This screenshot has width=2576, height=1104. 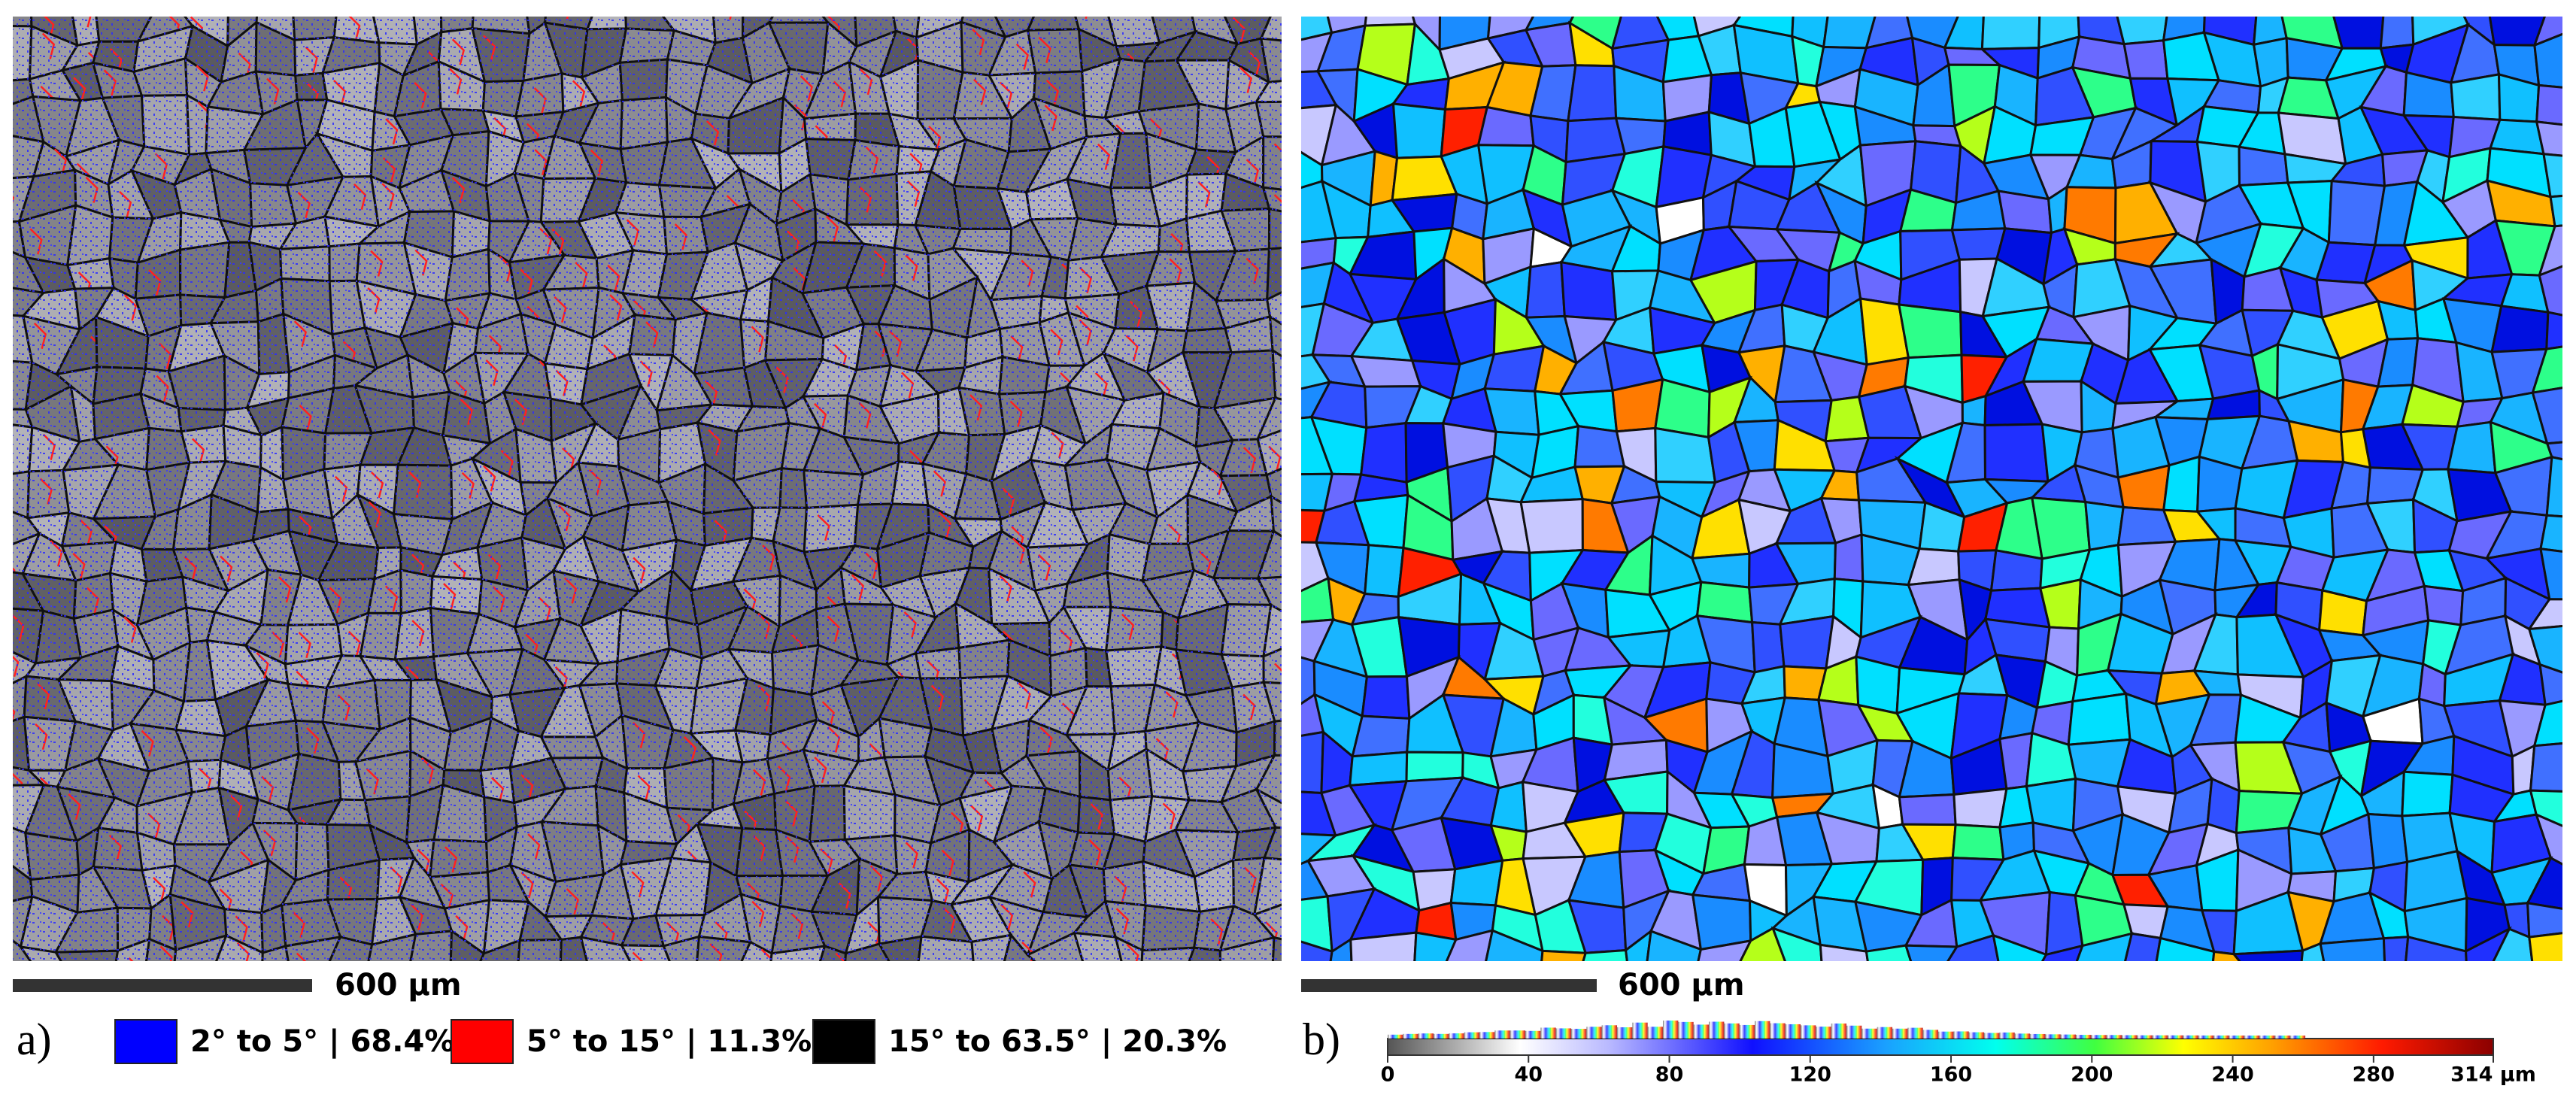 I want to click on legend-label: 15° to 63.5° | 20.3%, so click(x=1057, y=1042).